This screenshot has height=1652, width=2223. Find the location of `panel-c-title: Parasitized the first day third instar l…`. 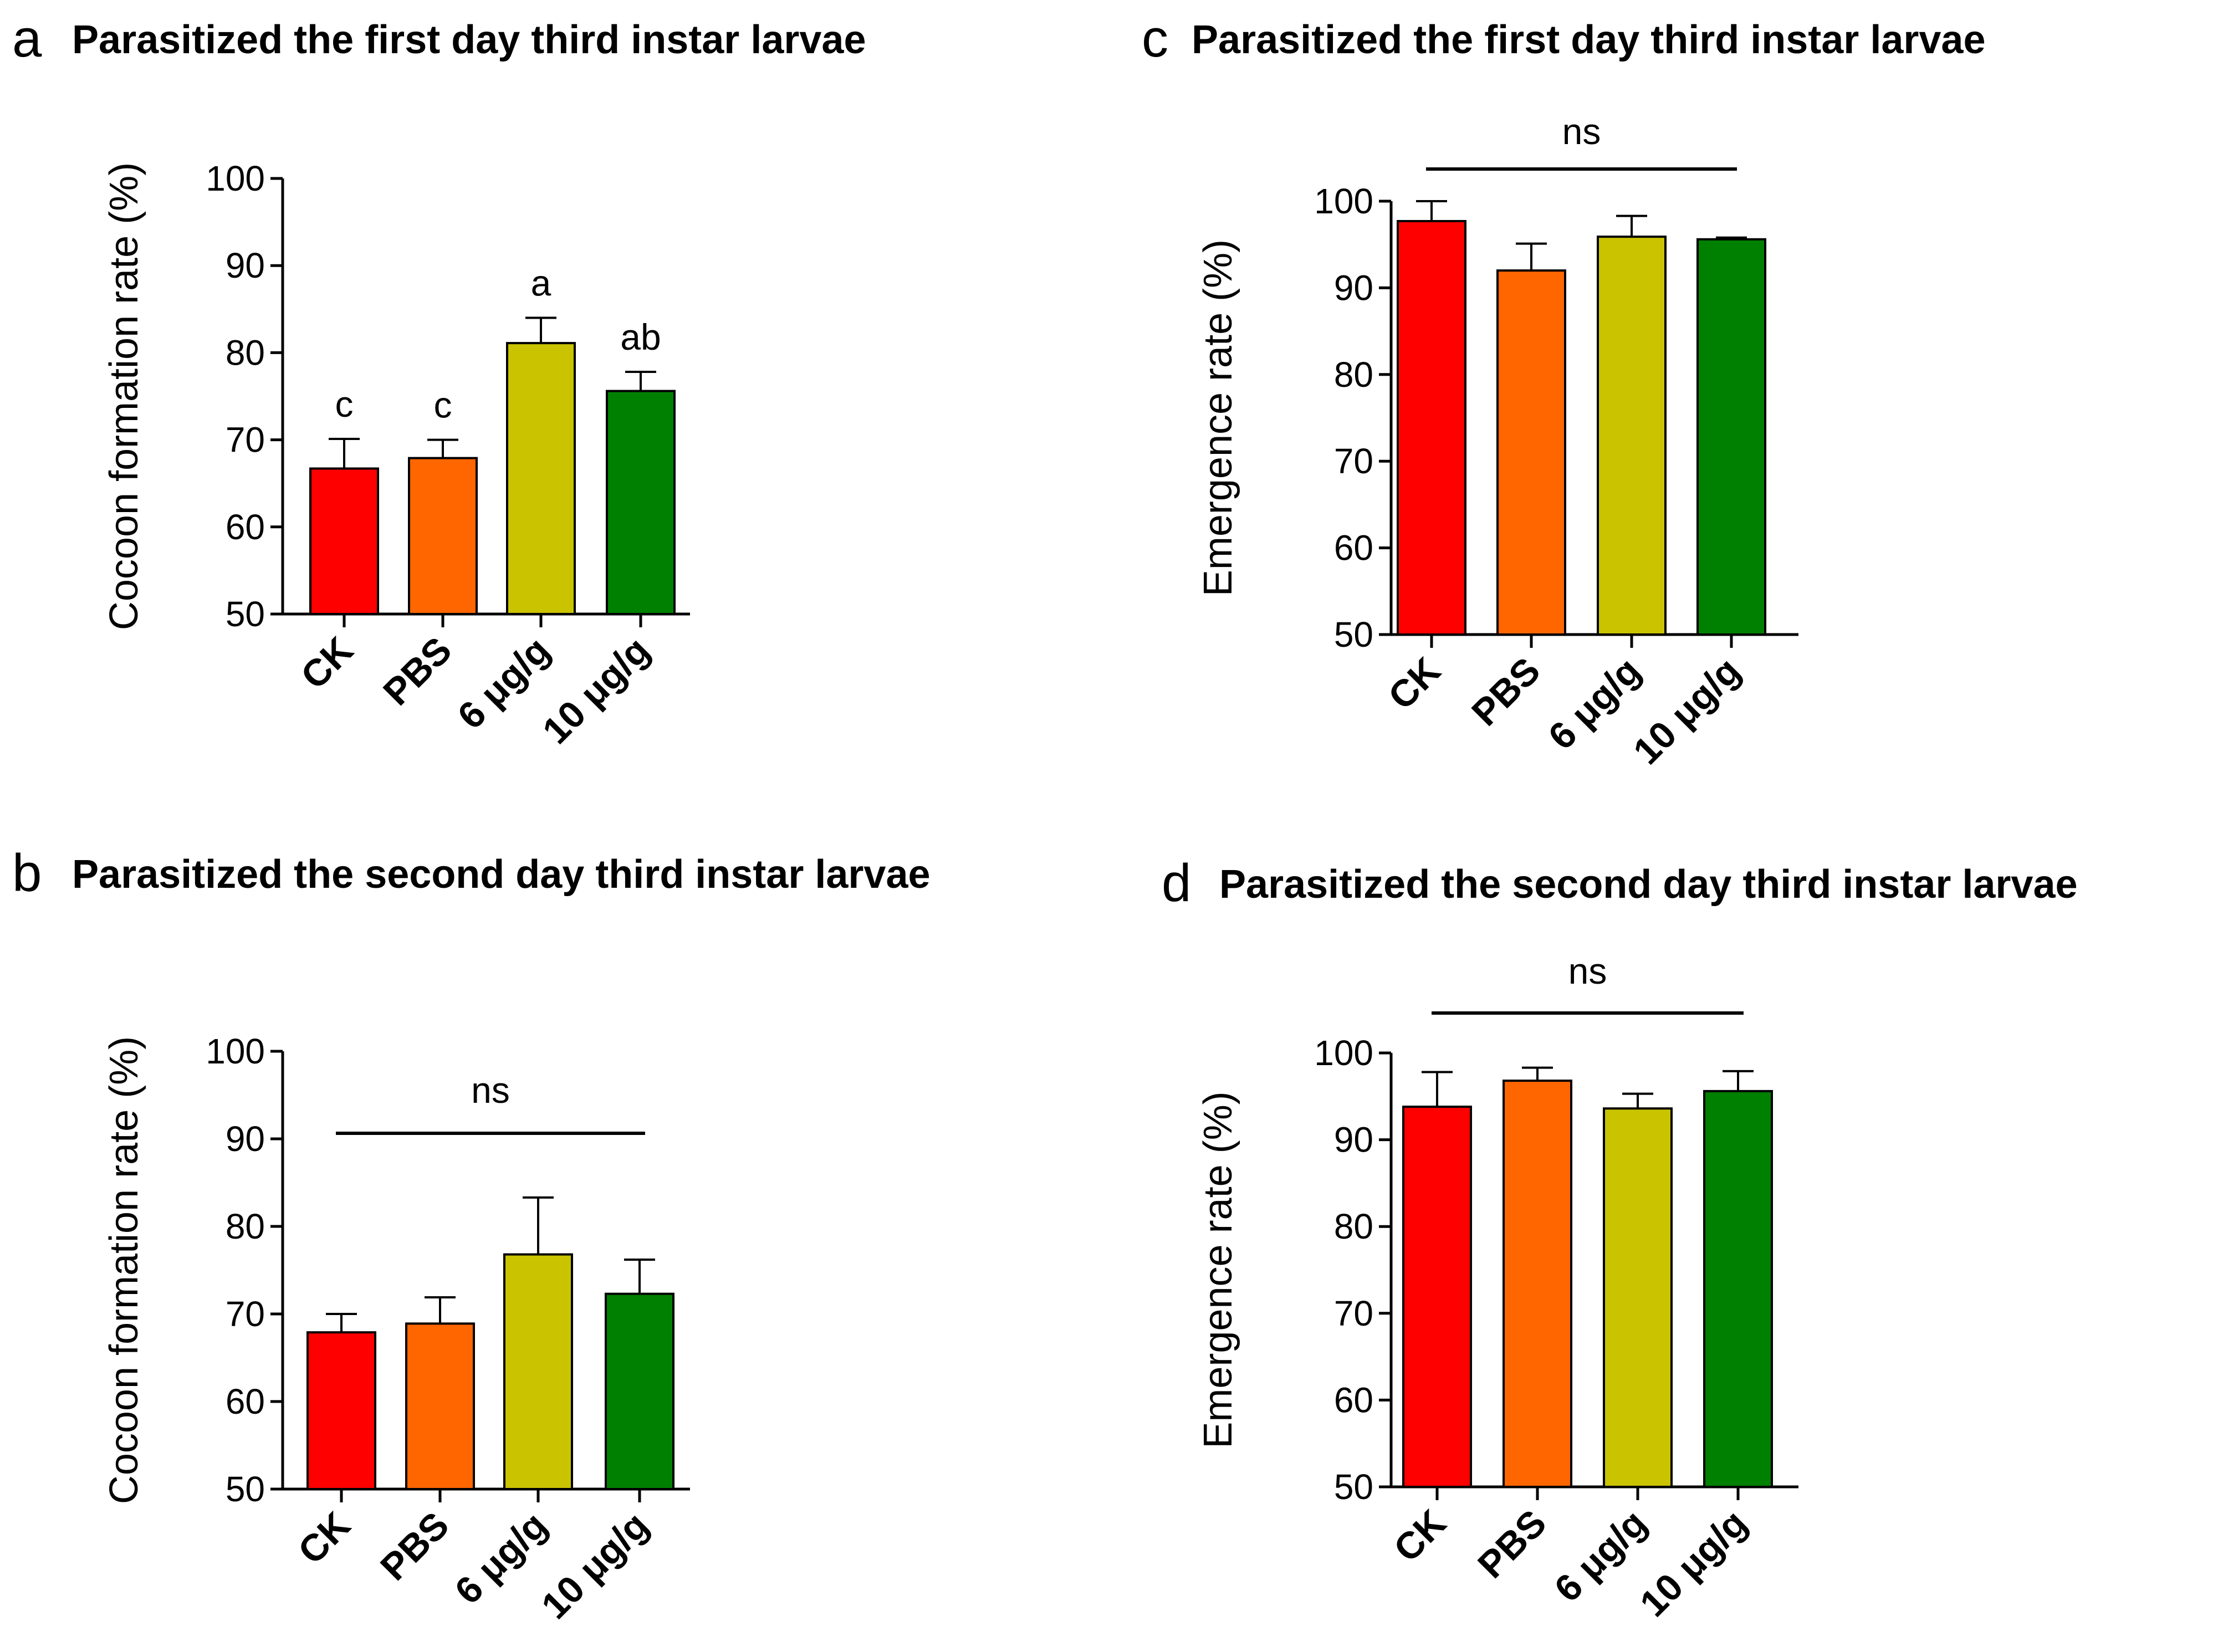

panel-c-title: Parasitized the first day third instar l… is located at coordinates (1589, 40).